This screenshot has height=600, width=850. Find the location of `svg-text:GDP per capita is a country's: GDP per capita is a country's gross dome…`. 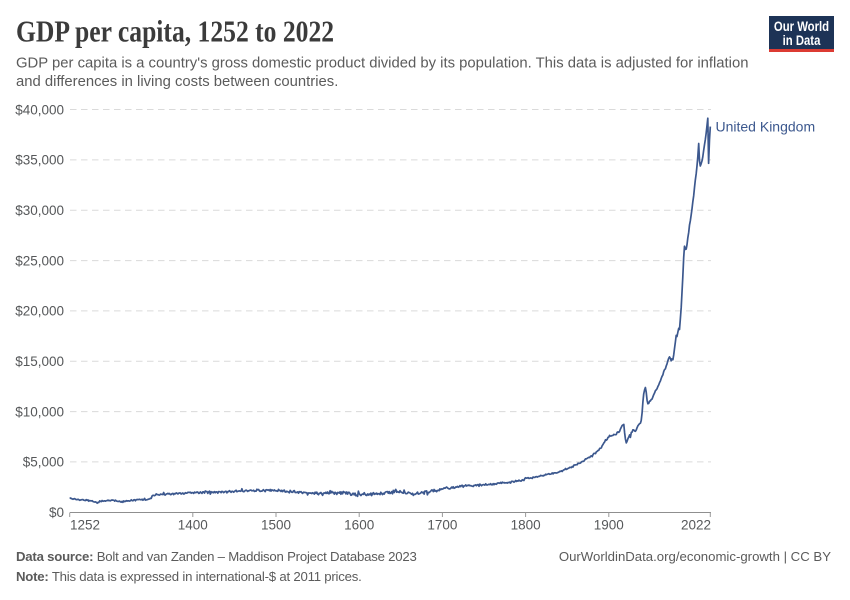

svg-text:GDP per capita is a country's: GDP per capita is a country's gross dome… is located at coordinates (382, 63).